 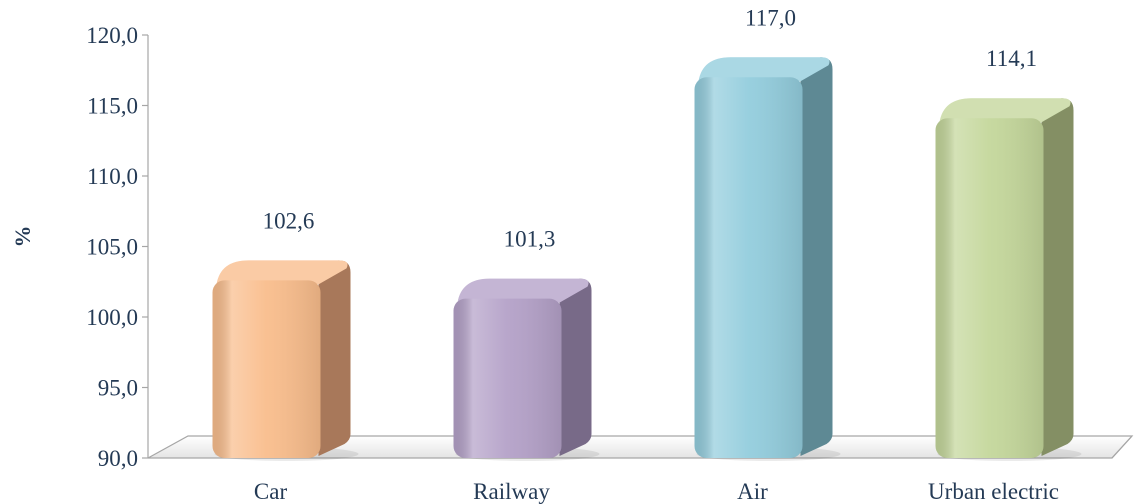 I want to click on category-label: Railway, so click(x=511, y=491).